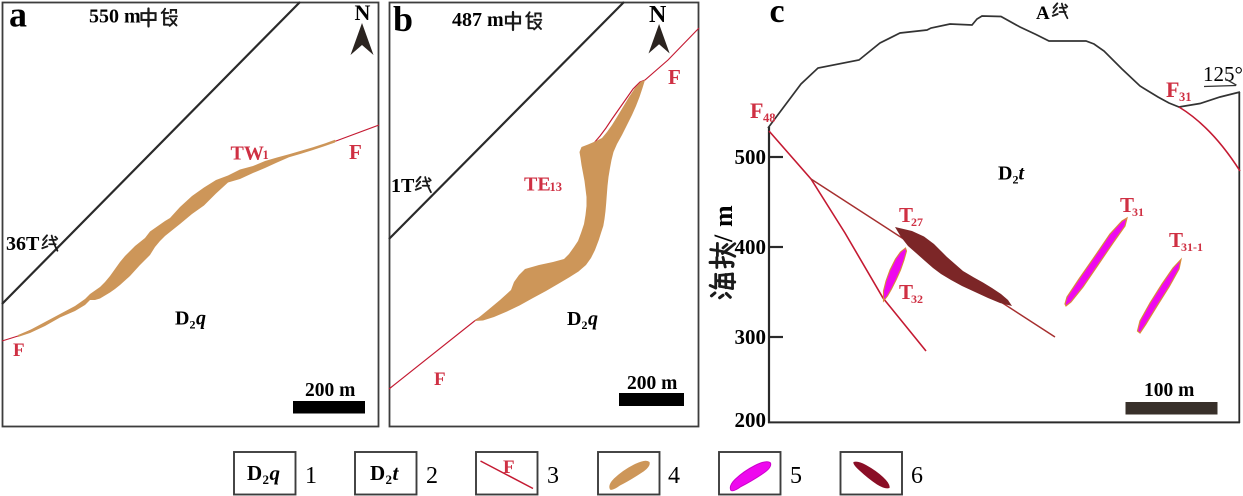 The image size is (1243, 496). Describe the element at coordinates (18, 17) in the screenshot. I see `svg-text: a` at that location.